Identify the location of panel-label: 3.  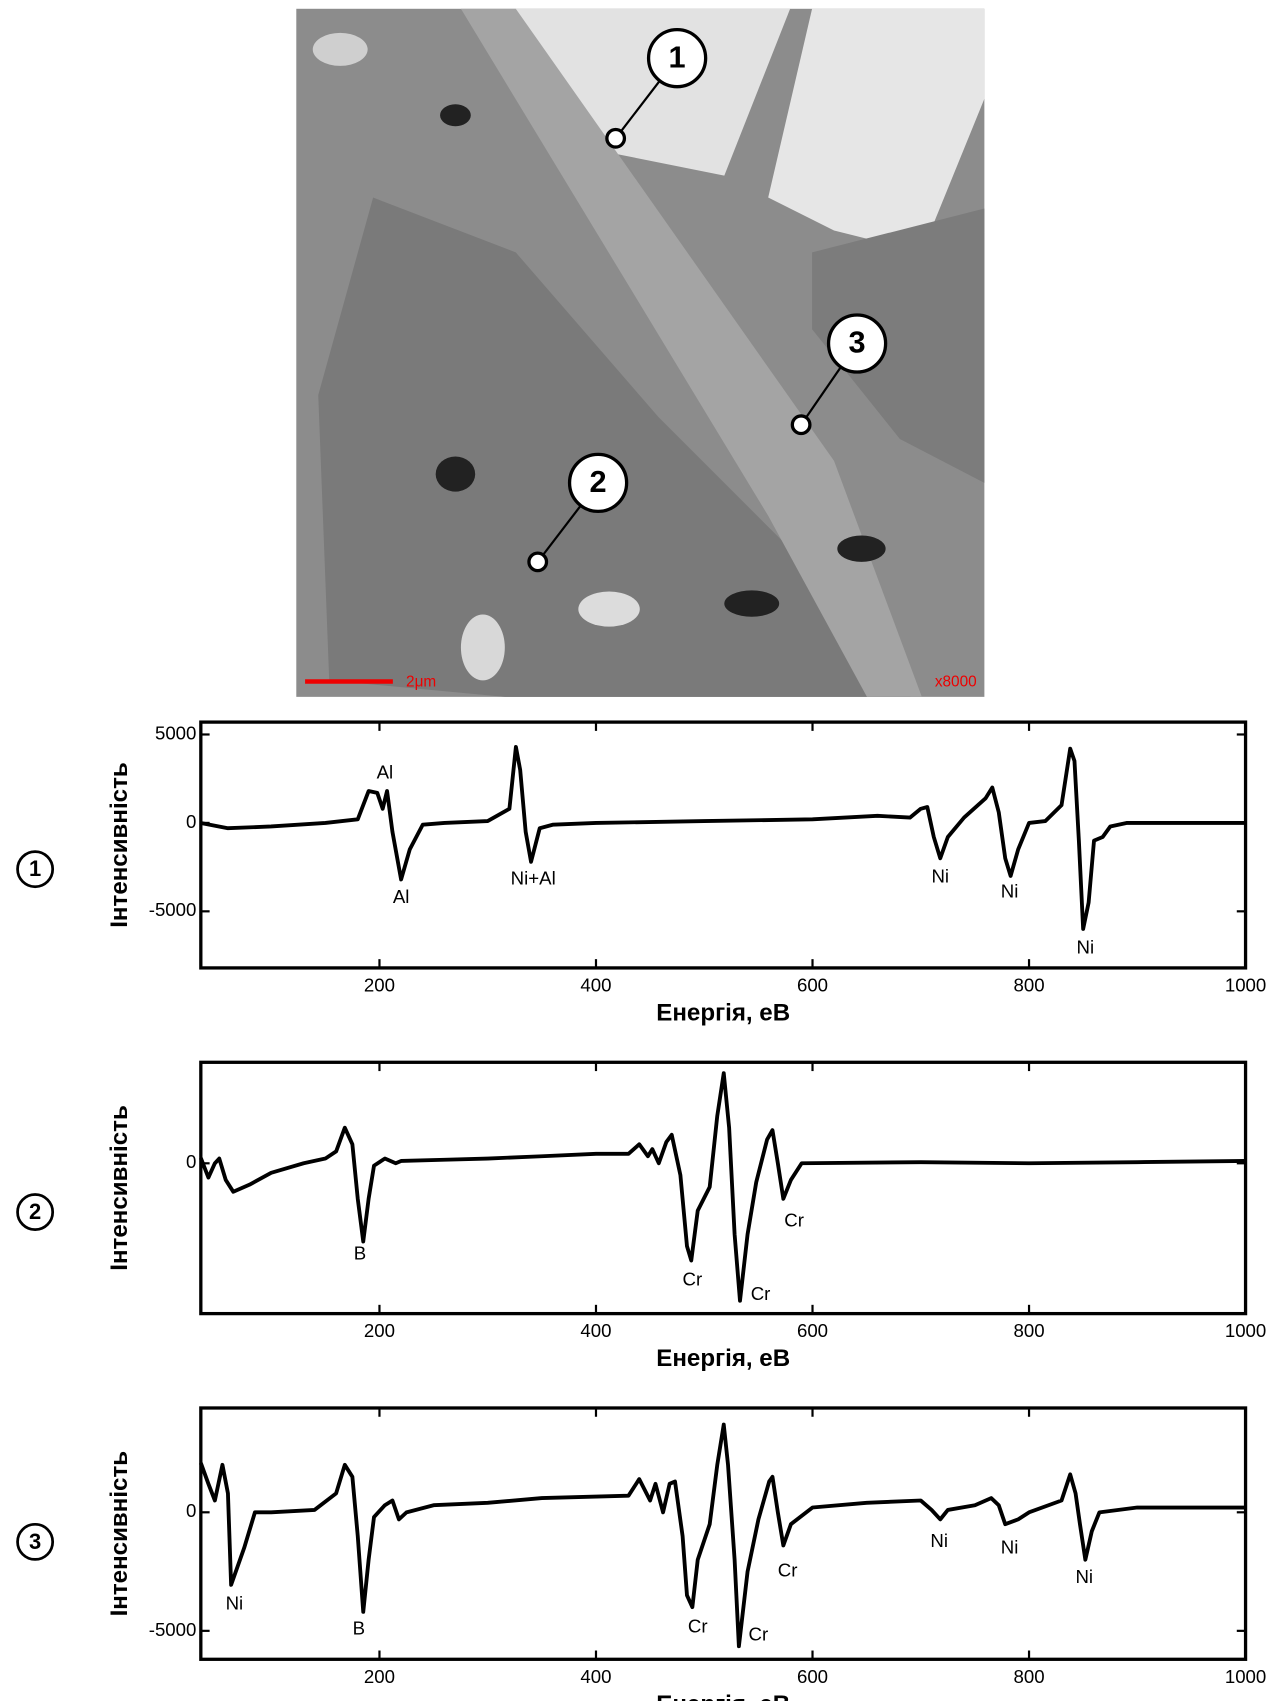
(35, 1541).